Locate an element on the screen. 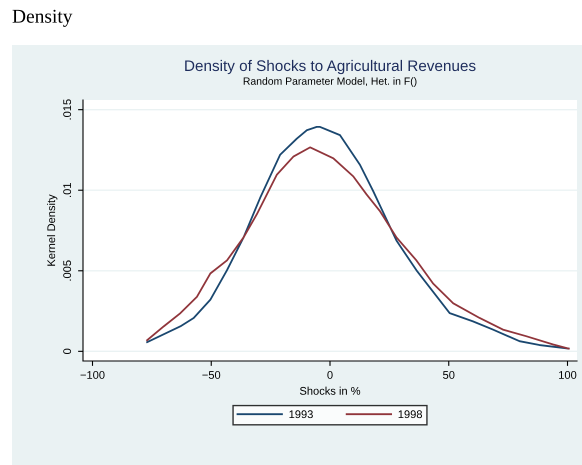  x-tick-label: −50 is located at coordinates (211, 375).